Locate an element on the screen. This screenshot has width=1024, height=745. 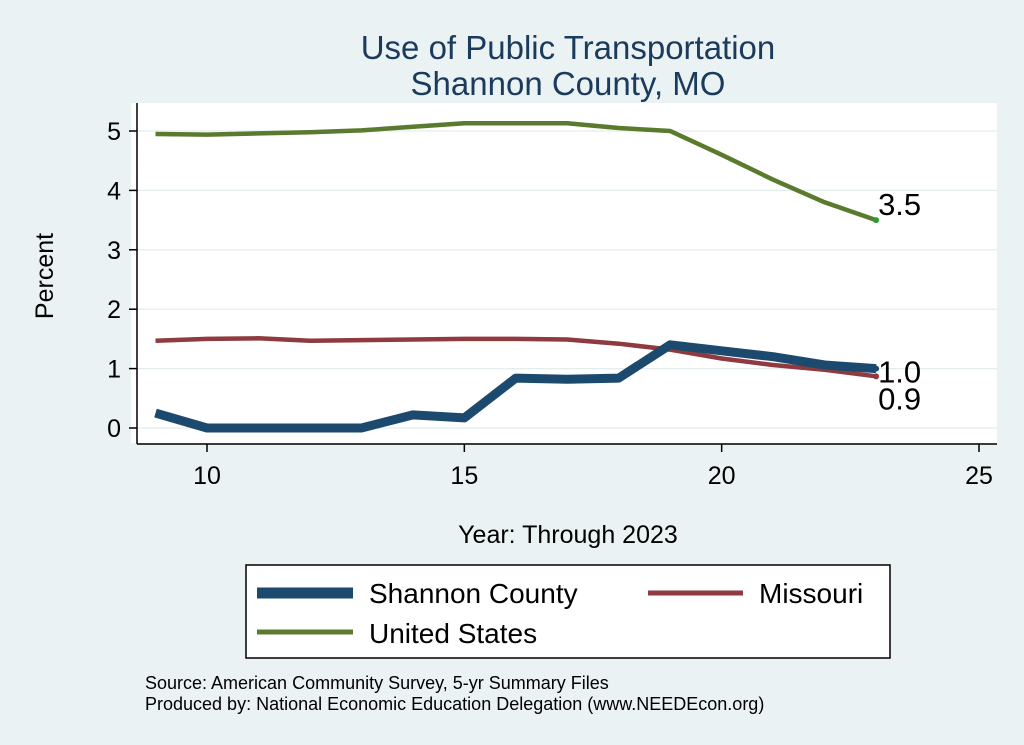
end-point-missouri is located at coordinates (876, 376).